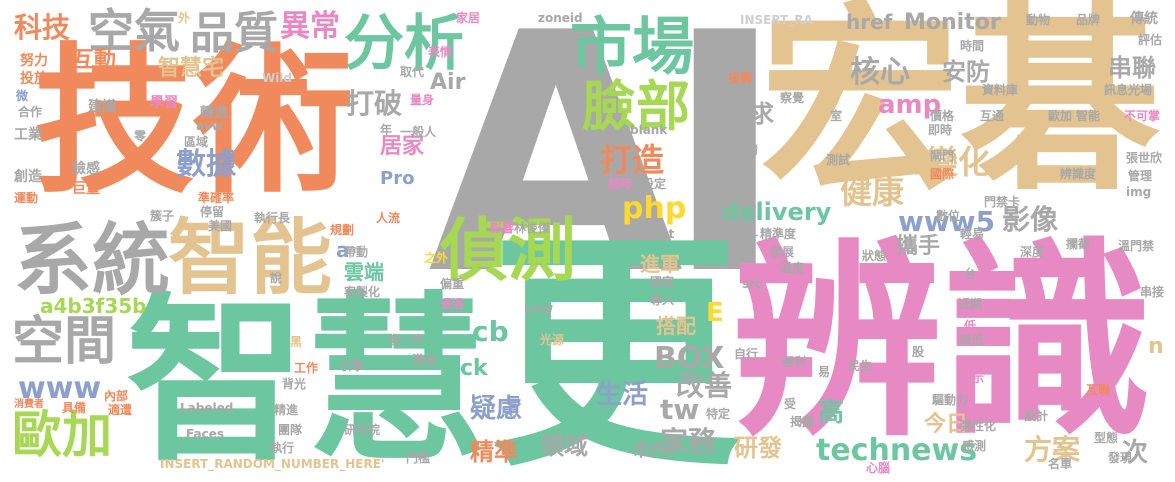 The image size is (1175, 482). I want to click on word-wei: 微, so click(22, 96).